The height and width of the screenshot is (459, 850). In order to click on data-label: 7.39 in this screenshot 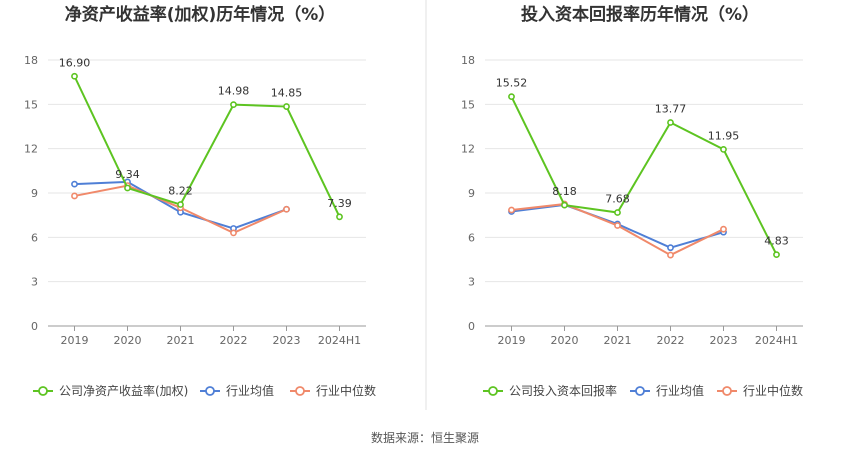, I will do `click(339, 203)`.